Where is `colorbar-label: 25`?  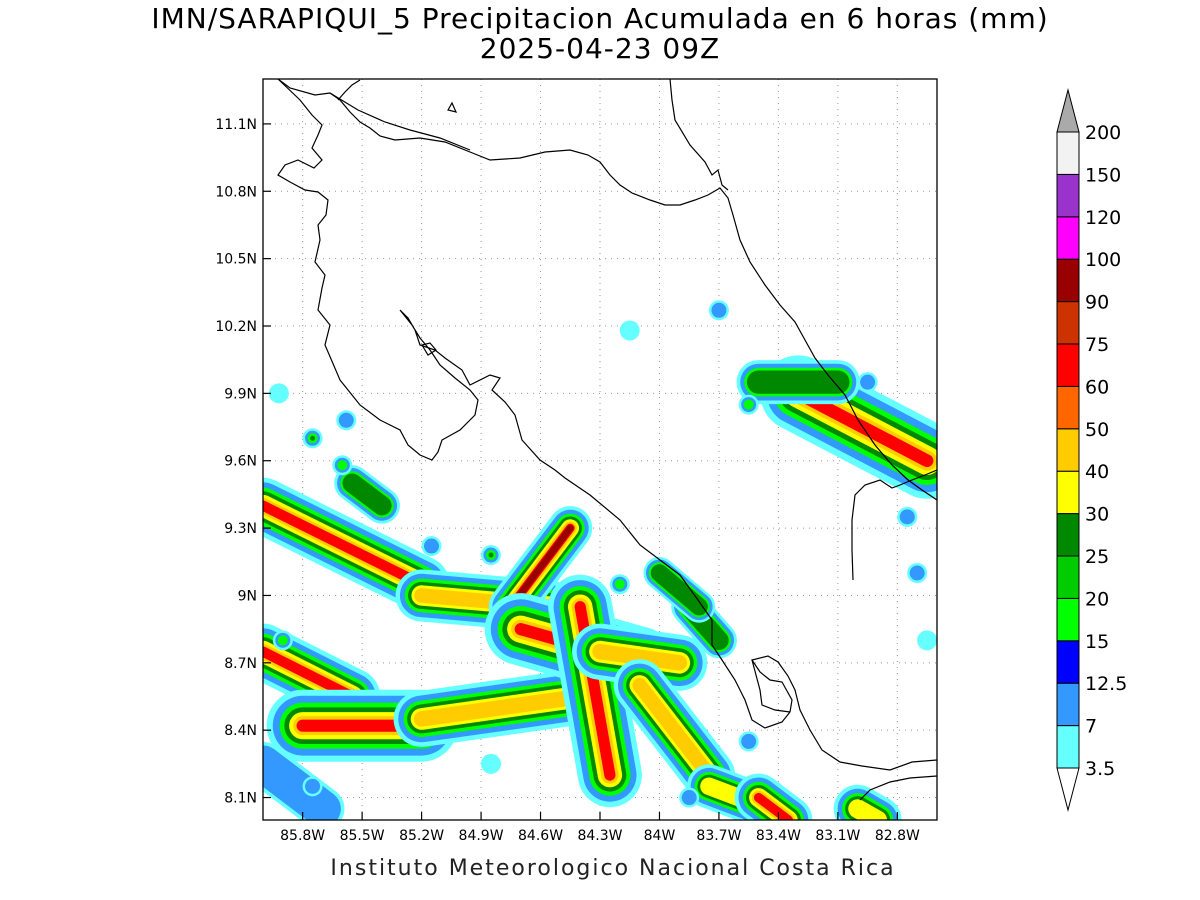 colorbar-label: 25 is located at coordinates (1097, 557).